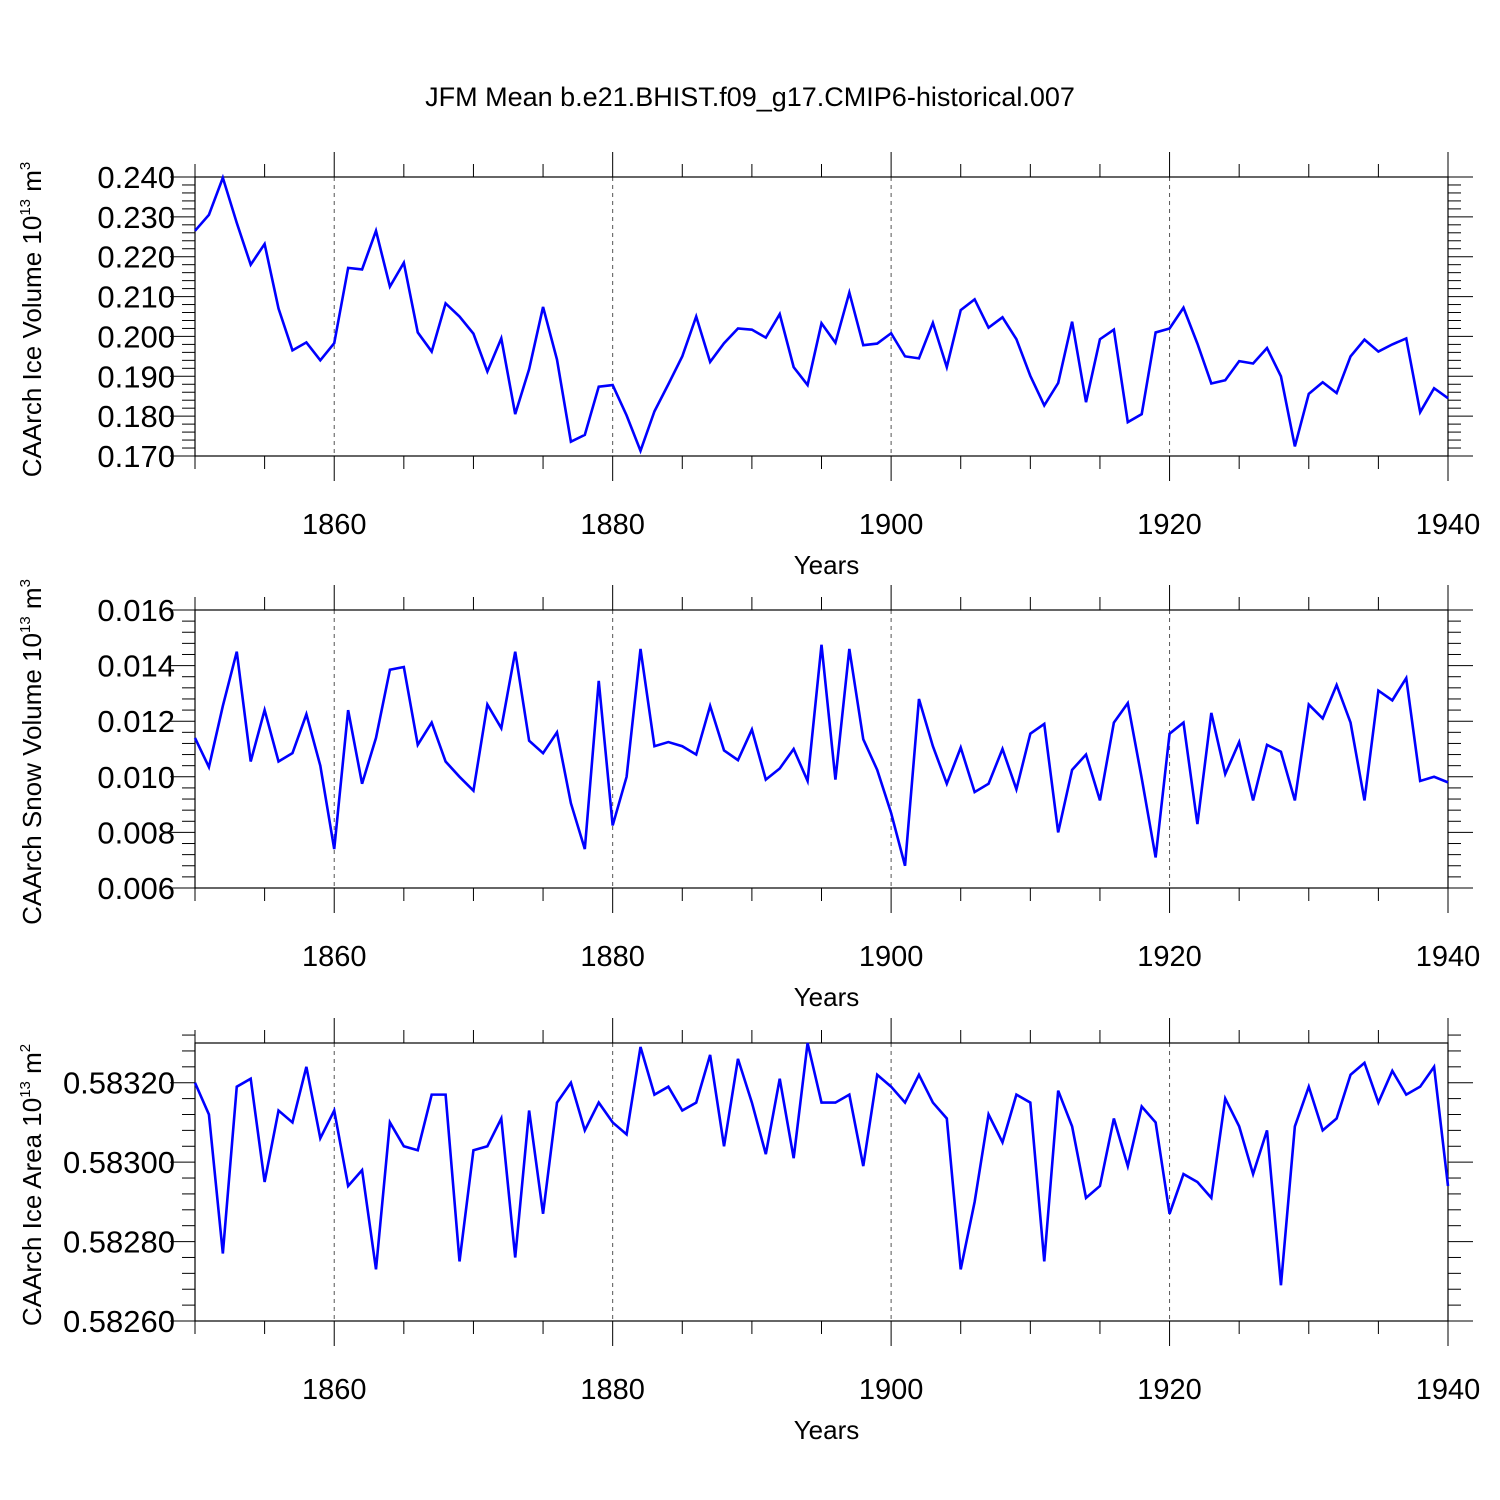 The height and width of the screenshot is (1500, 1500). What do you see at coordinates (32, 347) in the screenshot?
I see `y-axis-title-part: CAArch Ice Volume 10` at bounding box center [32, 347].